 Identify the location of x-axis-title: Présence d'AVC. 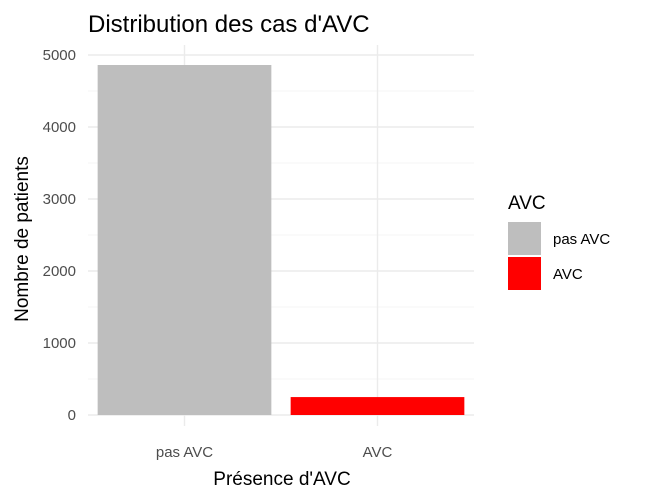
(281, 479).